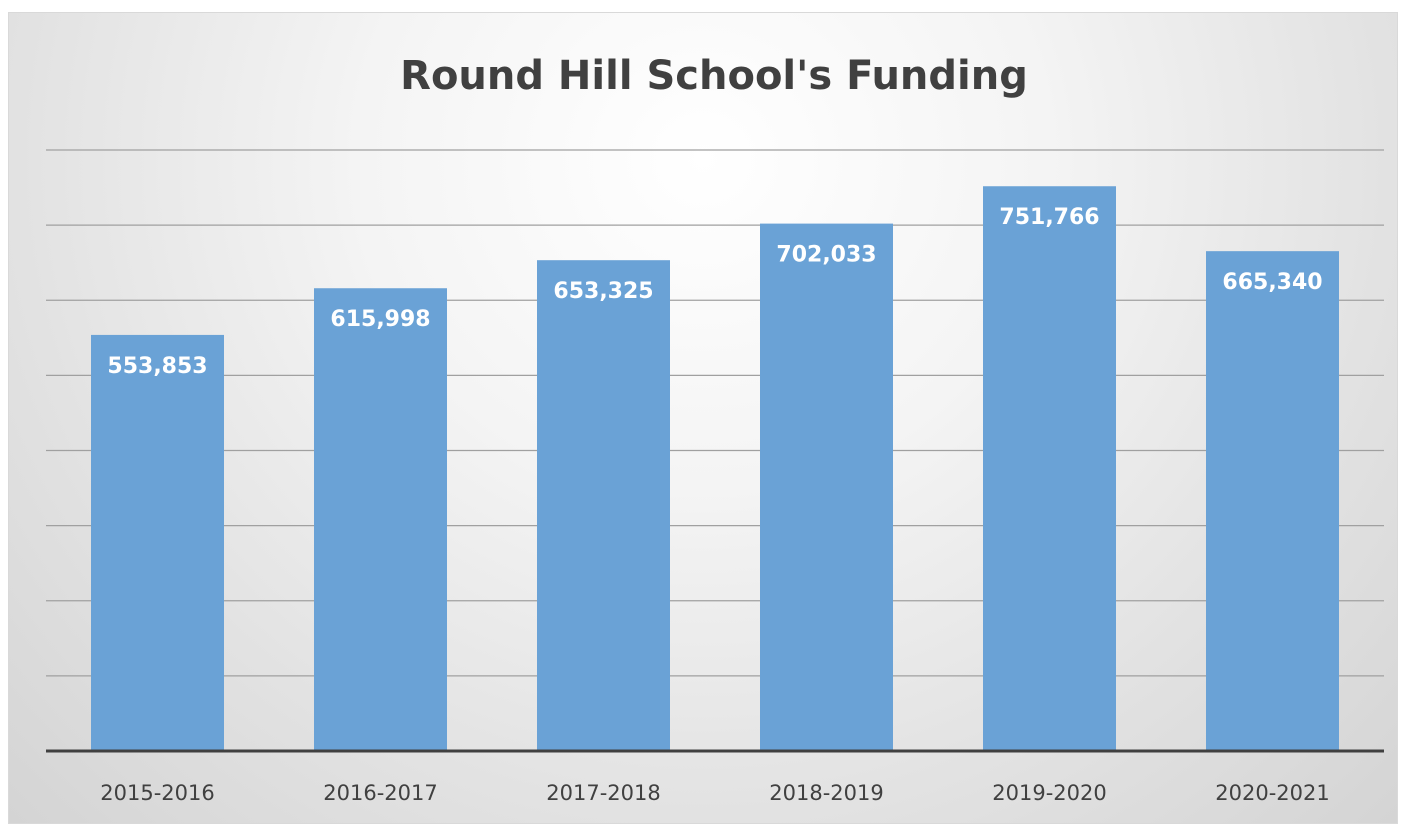 This screenshot has width=1403, height=828. What do you see at coordinates (157, 366) in the screenshot?
I see `data-label: 553,853` at bounding box center [157, 366].